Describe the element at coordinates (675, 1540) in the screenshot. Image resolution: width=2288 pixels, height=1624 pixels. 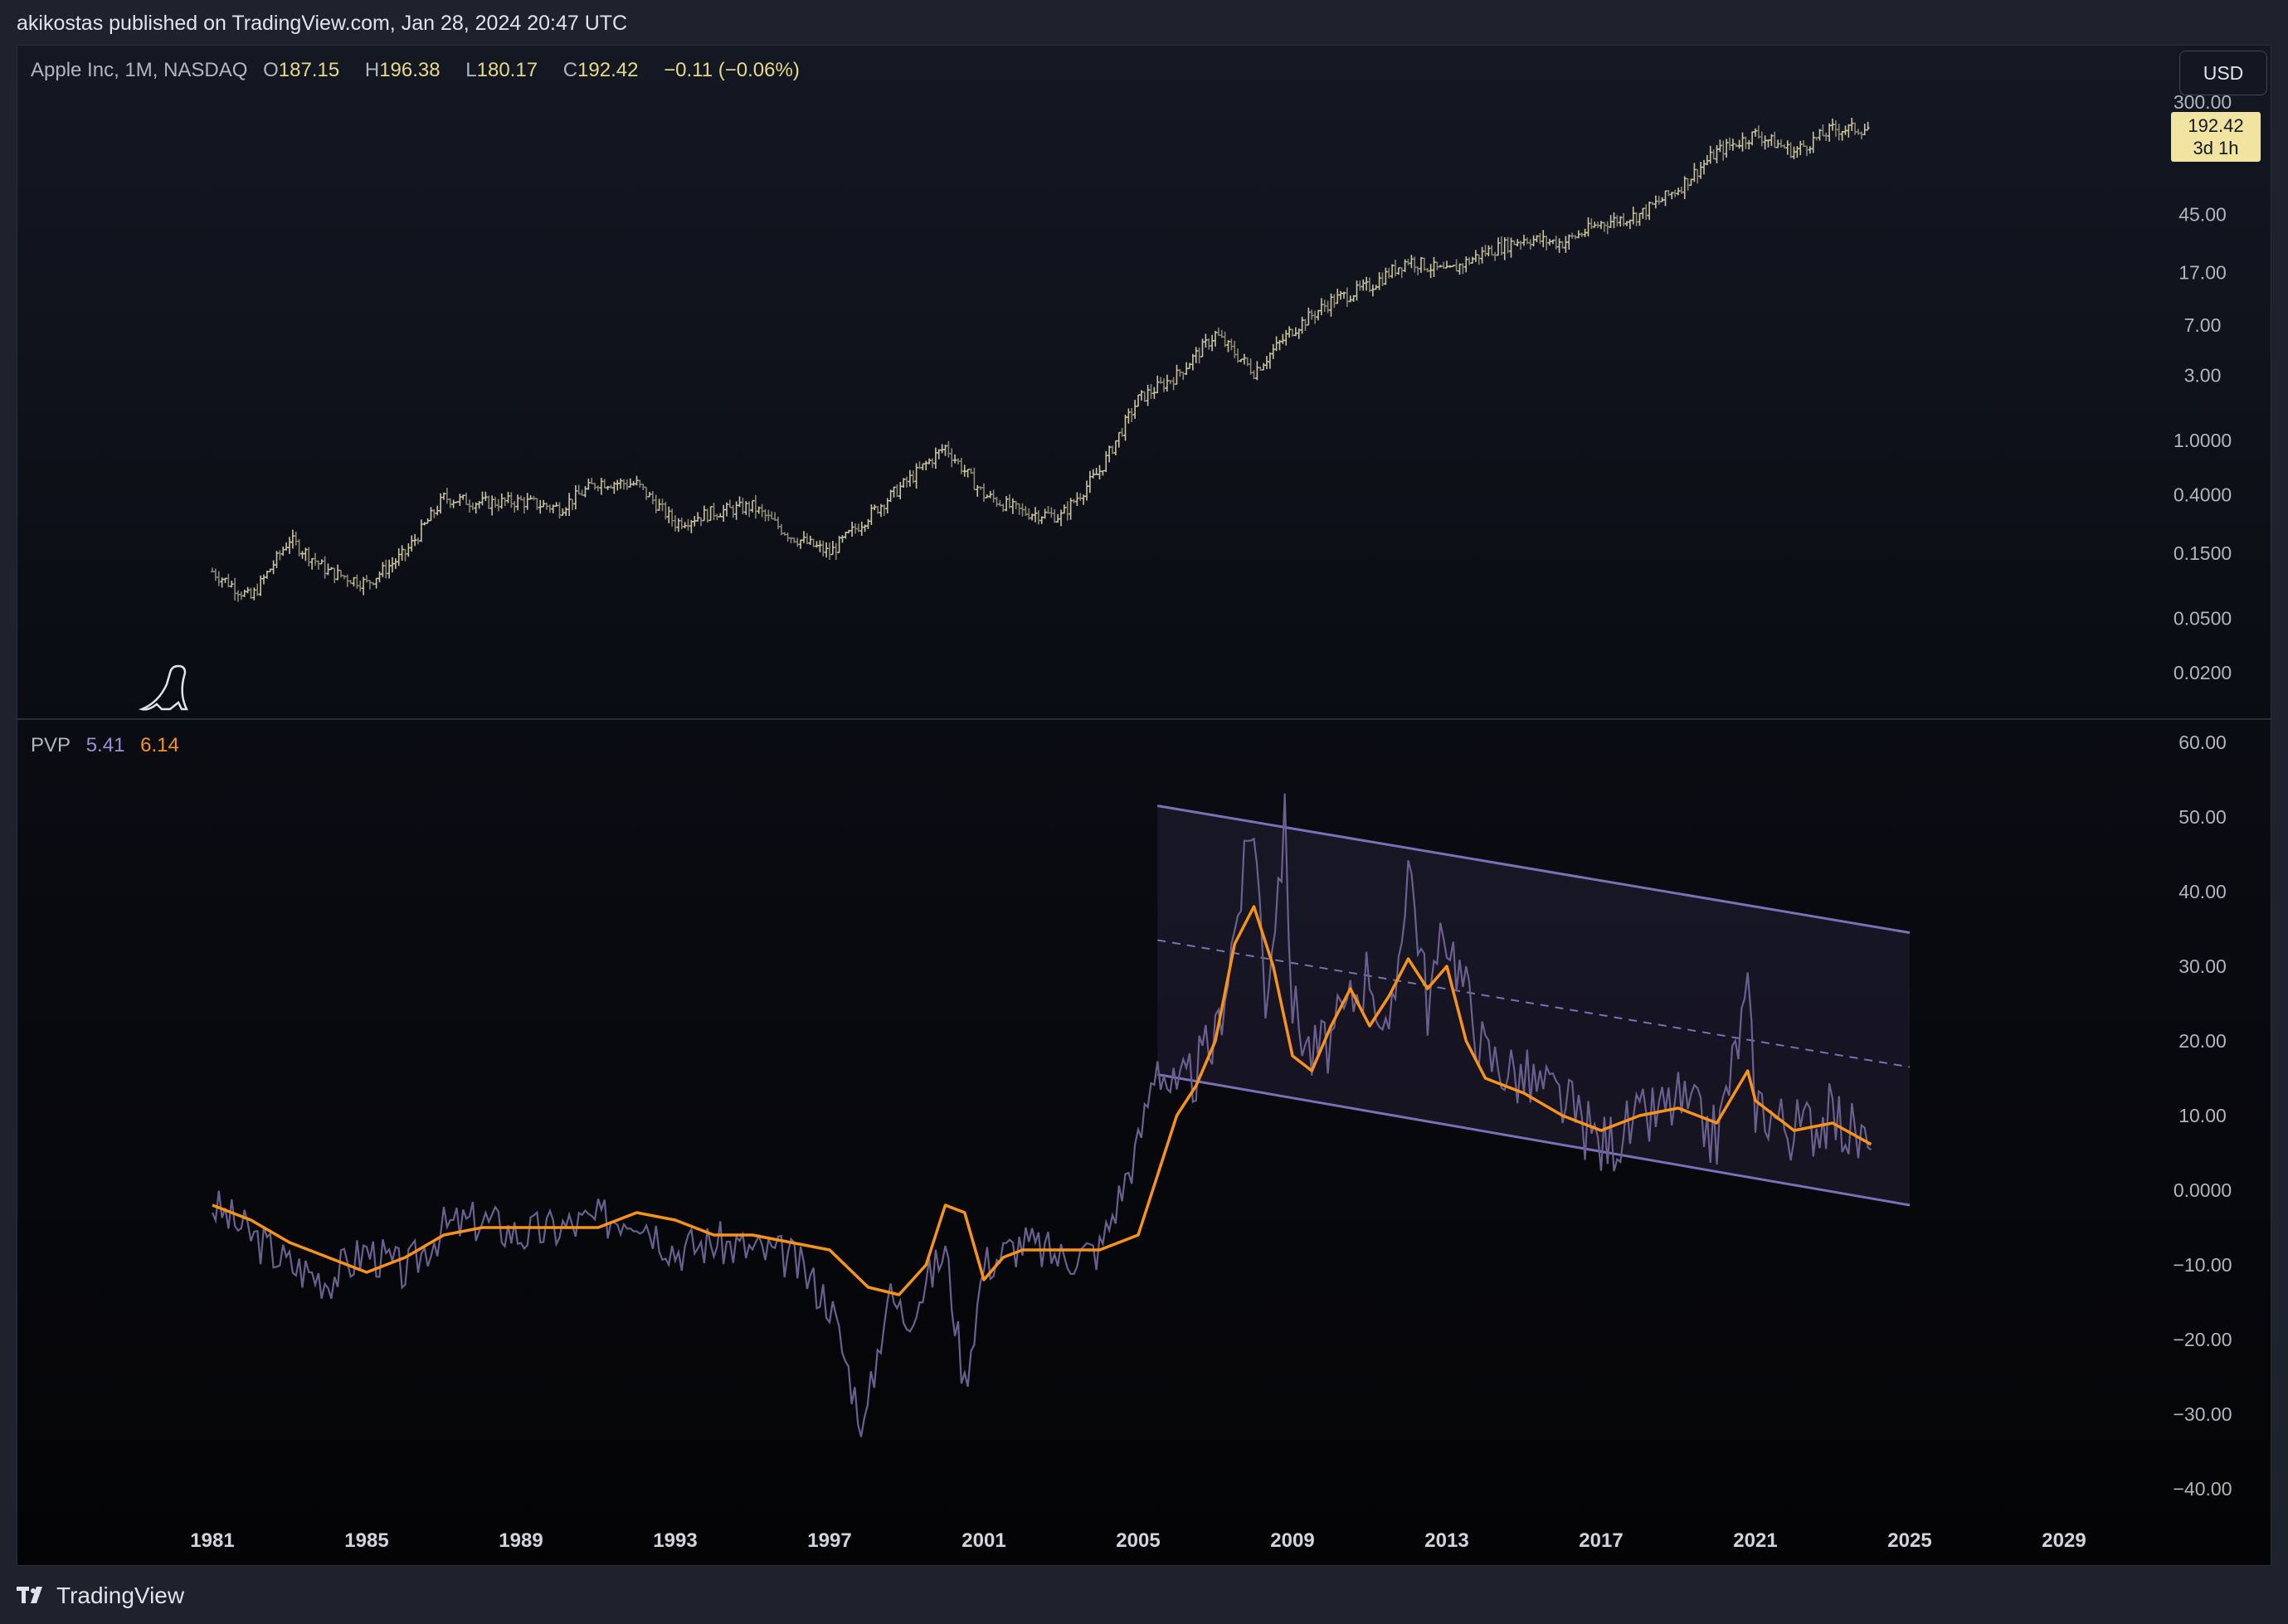
I see `time-axis-tick: 1993` at that location.